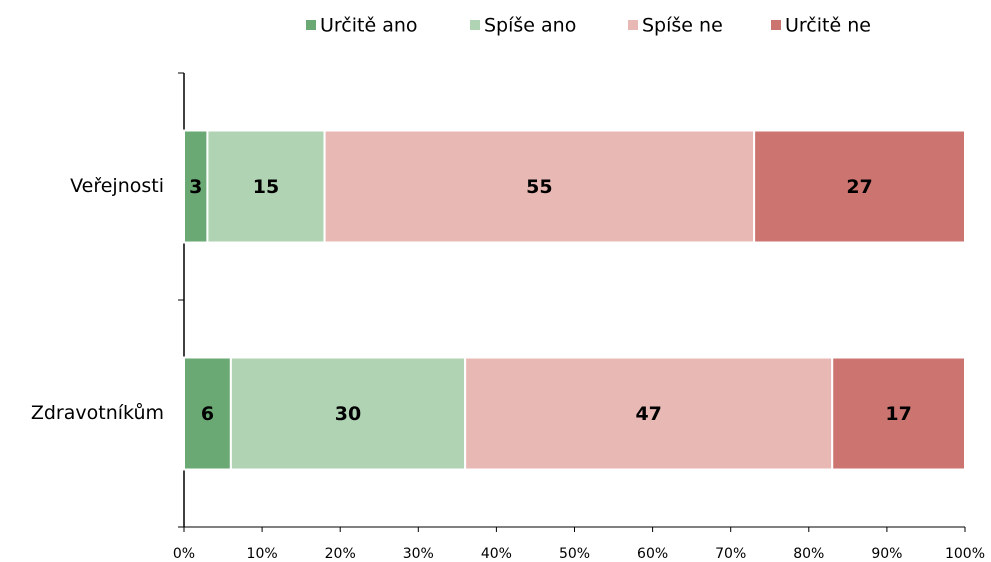  Describe the element at coordinates (195, 187) in the screenshot. I see `data-label: 3` at that location.